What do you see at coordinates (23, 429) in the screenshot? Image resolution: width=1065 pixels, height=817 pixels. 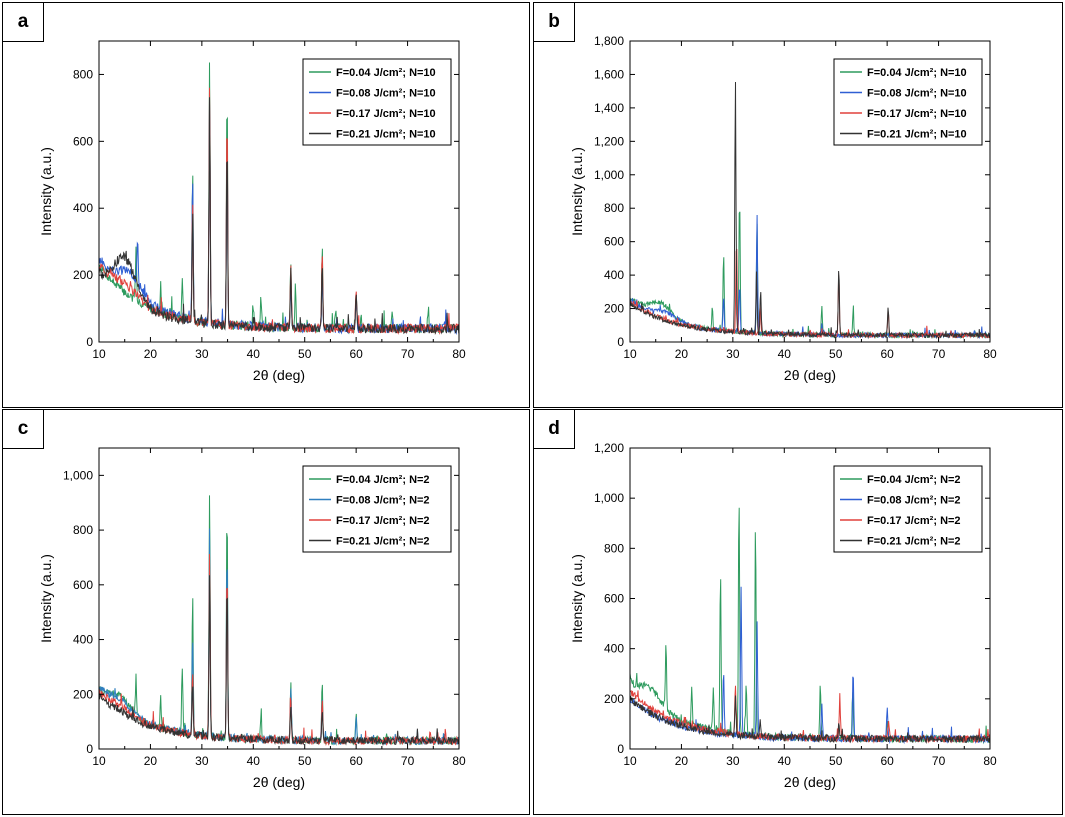 I see `panel-label-c: c` at bounding box center [23, 429].